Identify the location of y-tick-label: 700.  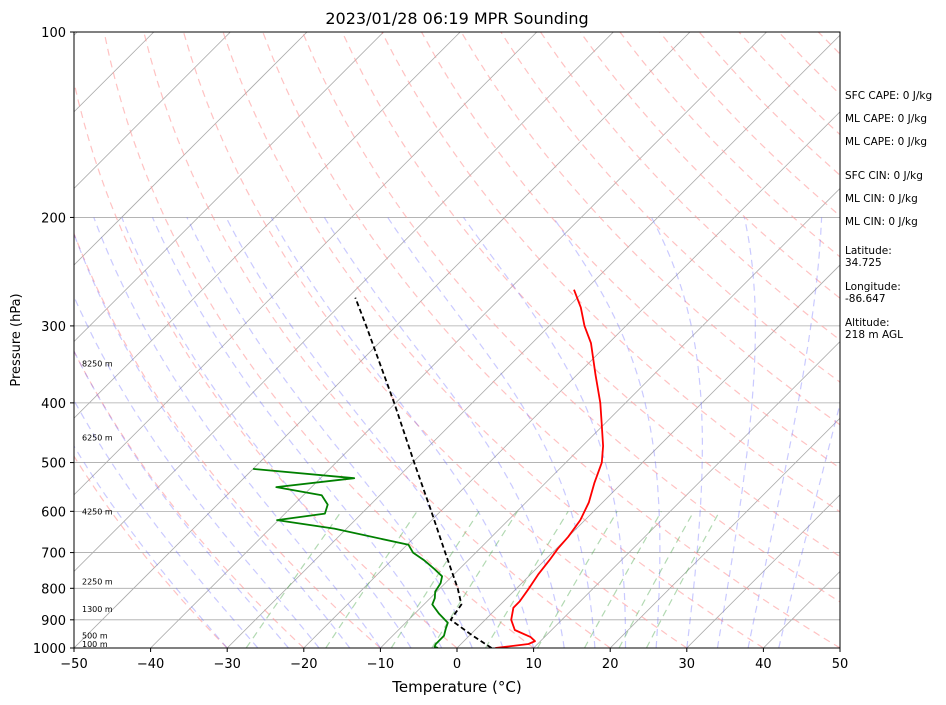
(53, 554).